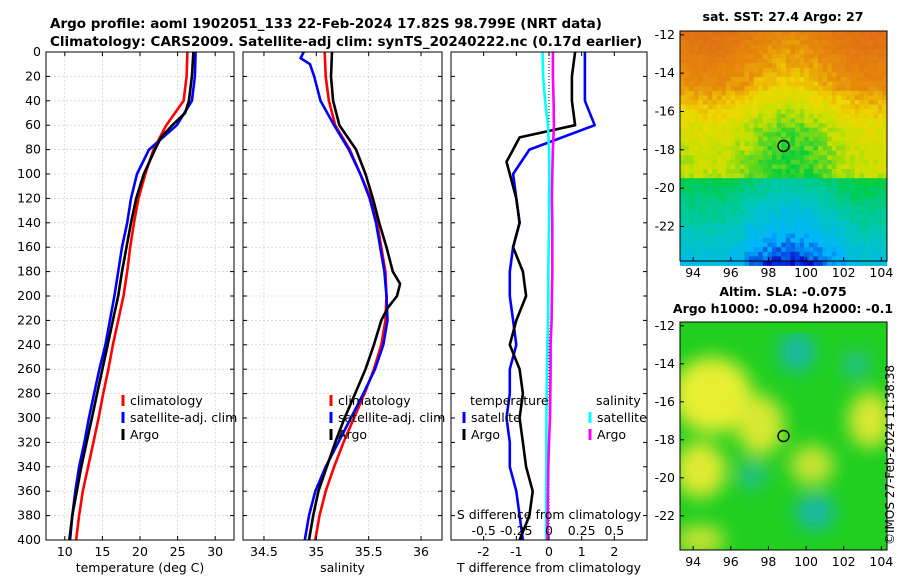 The image size is (900, 580). Describe the element at coordinates (33, 75) in the screenshot. I see `y-tick-label: 20` at that location.